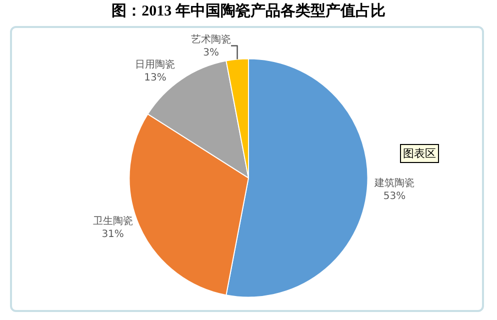  What do you see at coordinates (393, 182) in the screenshot?
I see `slice-label: 建筑陶瓷` at bounding box center [393, 182].